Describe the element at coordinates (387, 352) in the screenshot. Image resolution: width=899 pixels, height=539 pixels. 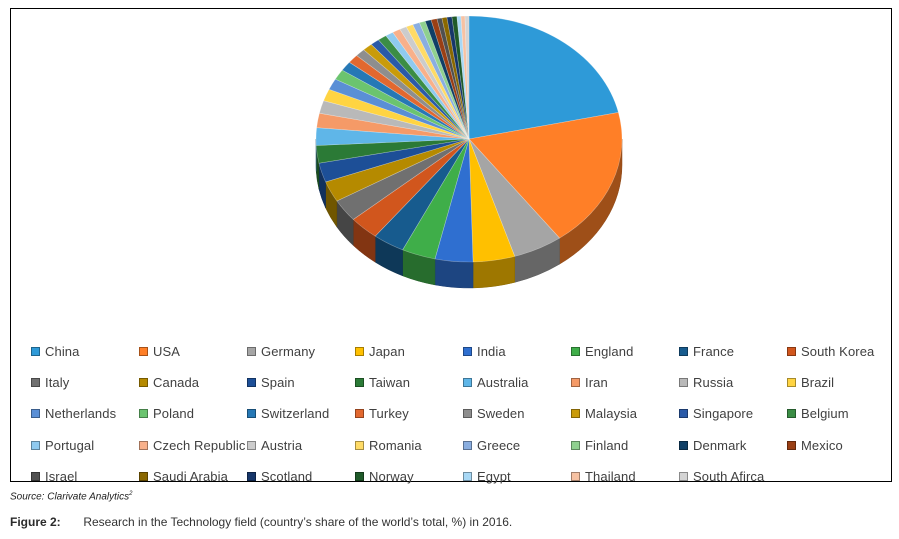
I see `legend-label: Japan` at that location.